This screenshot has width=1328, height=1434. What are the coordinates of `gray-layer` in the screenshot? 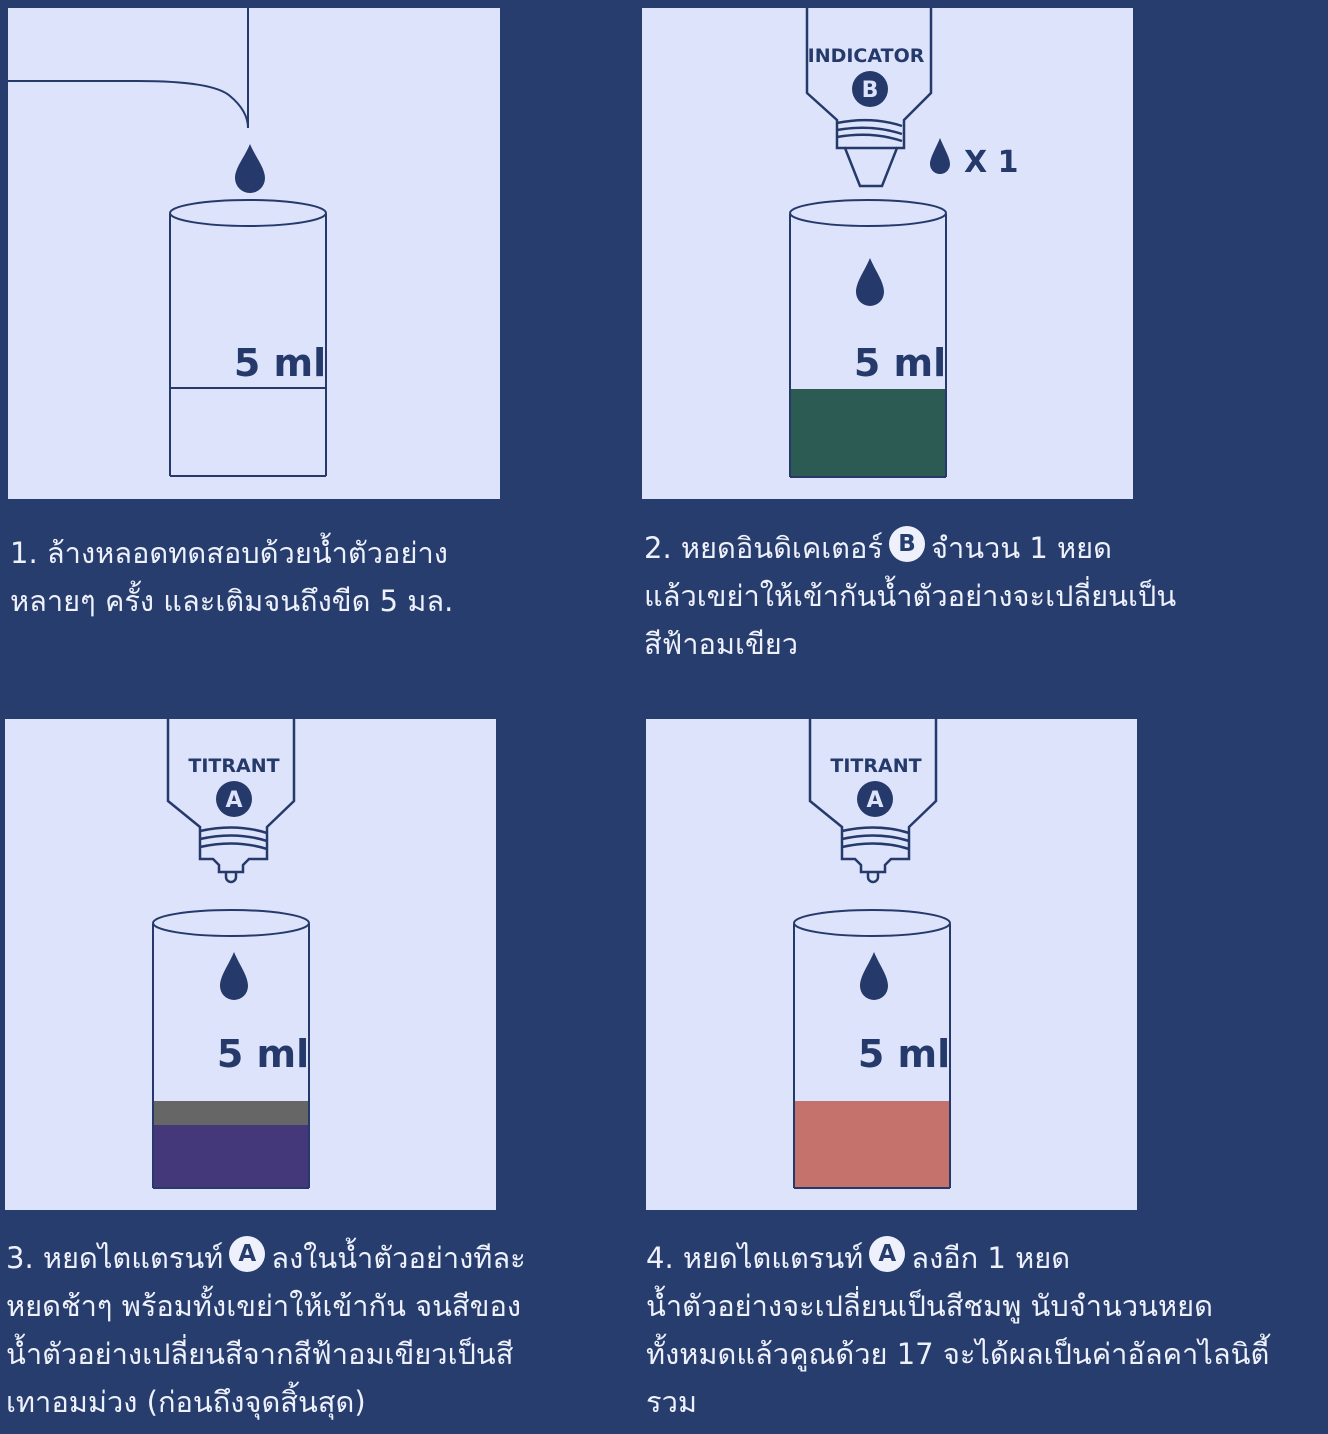 It's located at (231, 1113).